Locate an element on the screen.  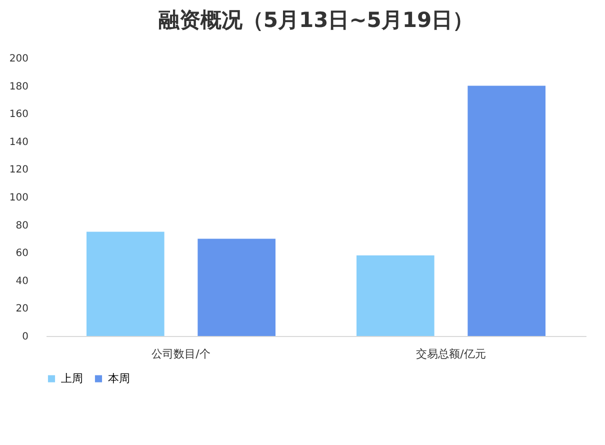
y-tick-label: 80 is located at coordinates (22, 226).